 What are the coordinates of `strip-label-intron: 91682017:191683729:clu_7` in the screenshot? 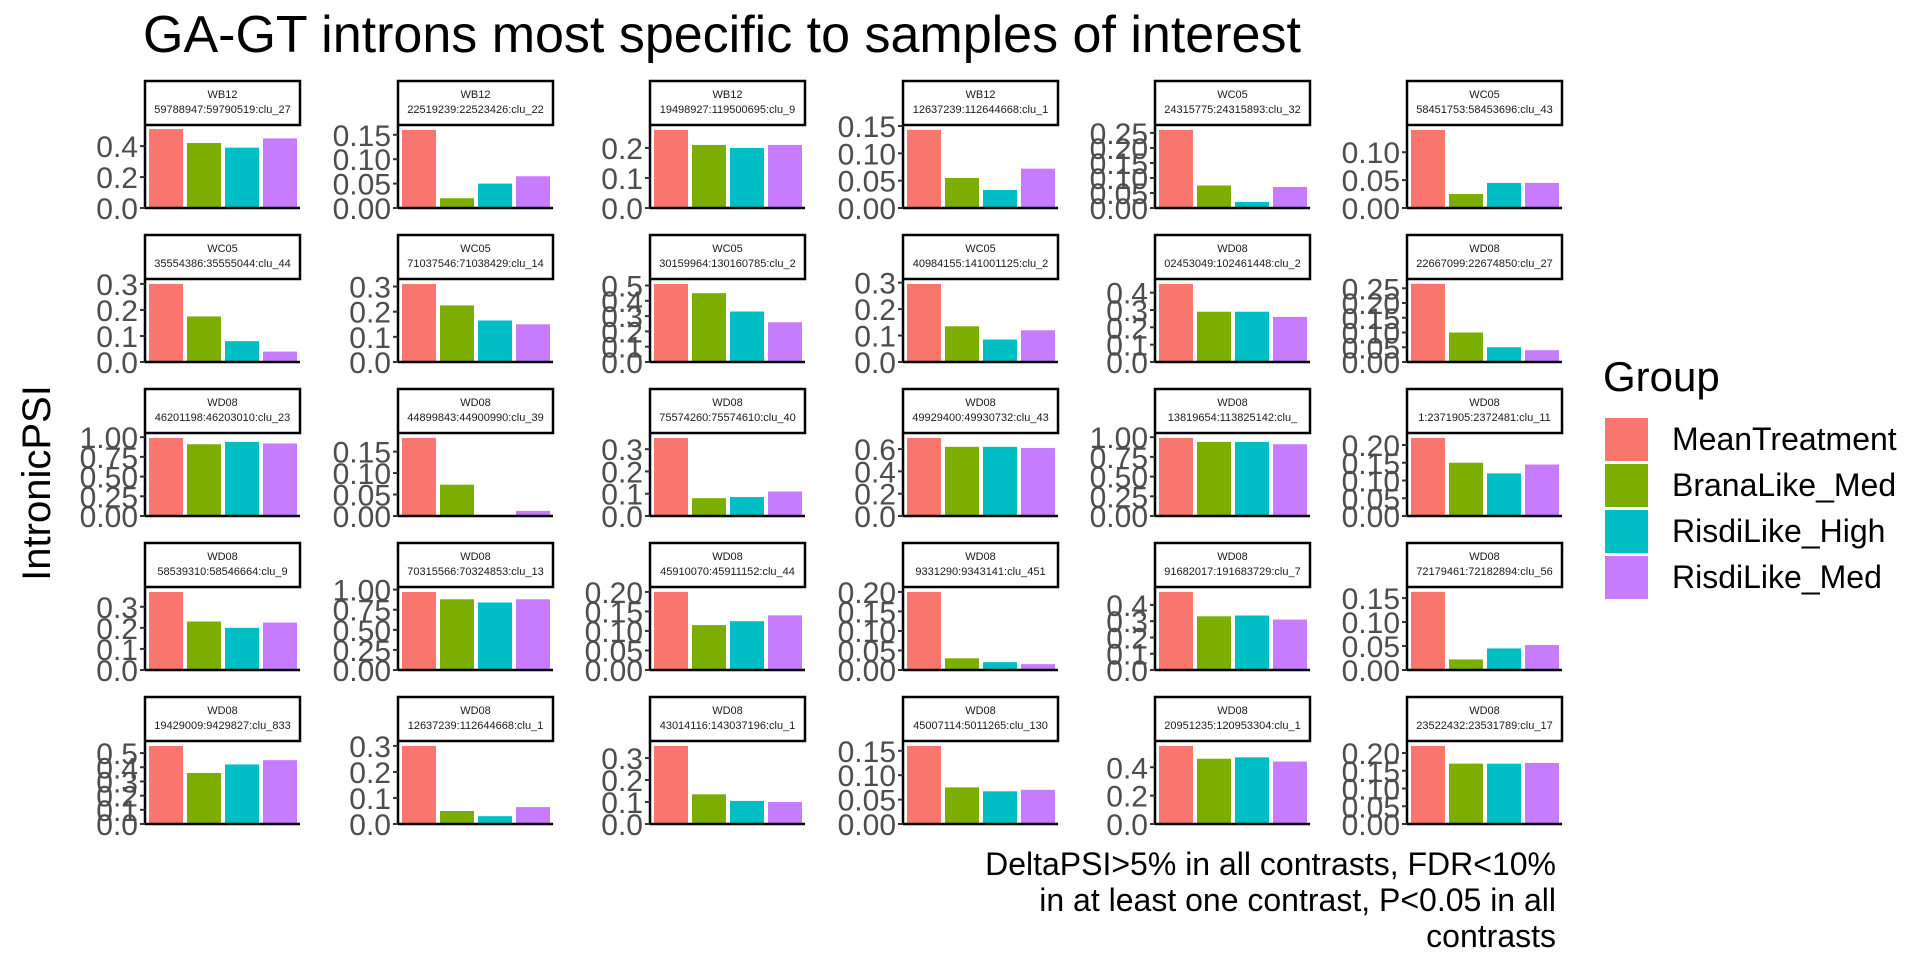 It's located at (1232, 572).